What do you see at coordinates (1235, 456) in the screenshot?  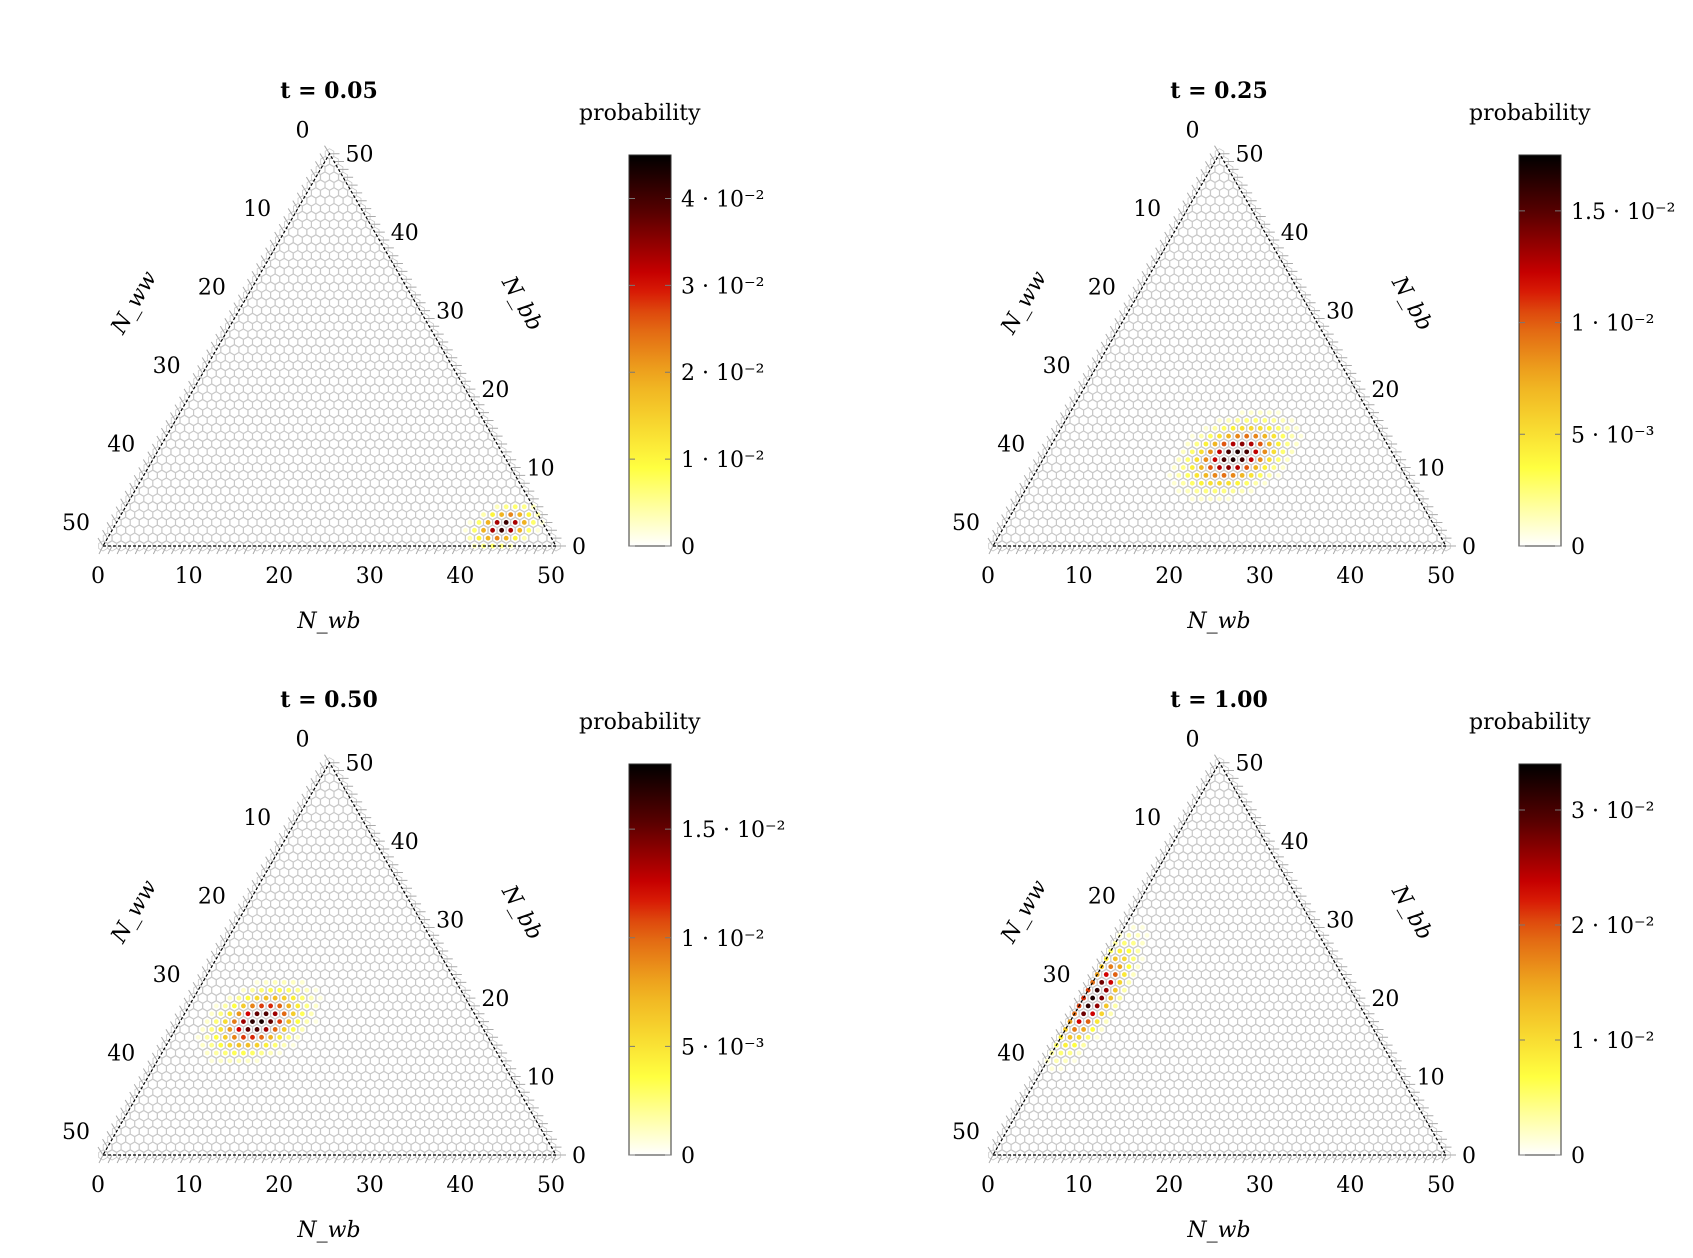 I see `probability-dots` at bounding box center [1235, 456].